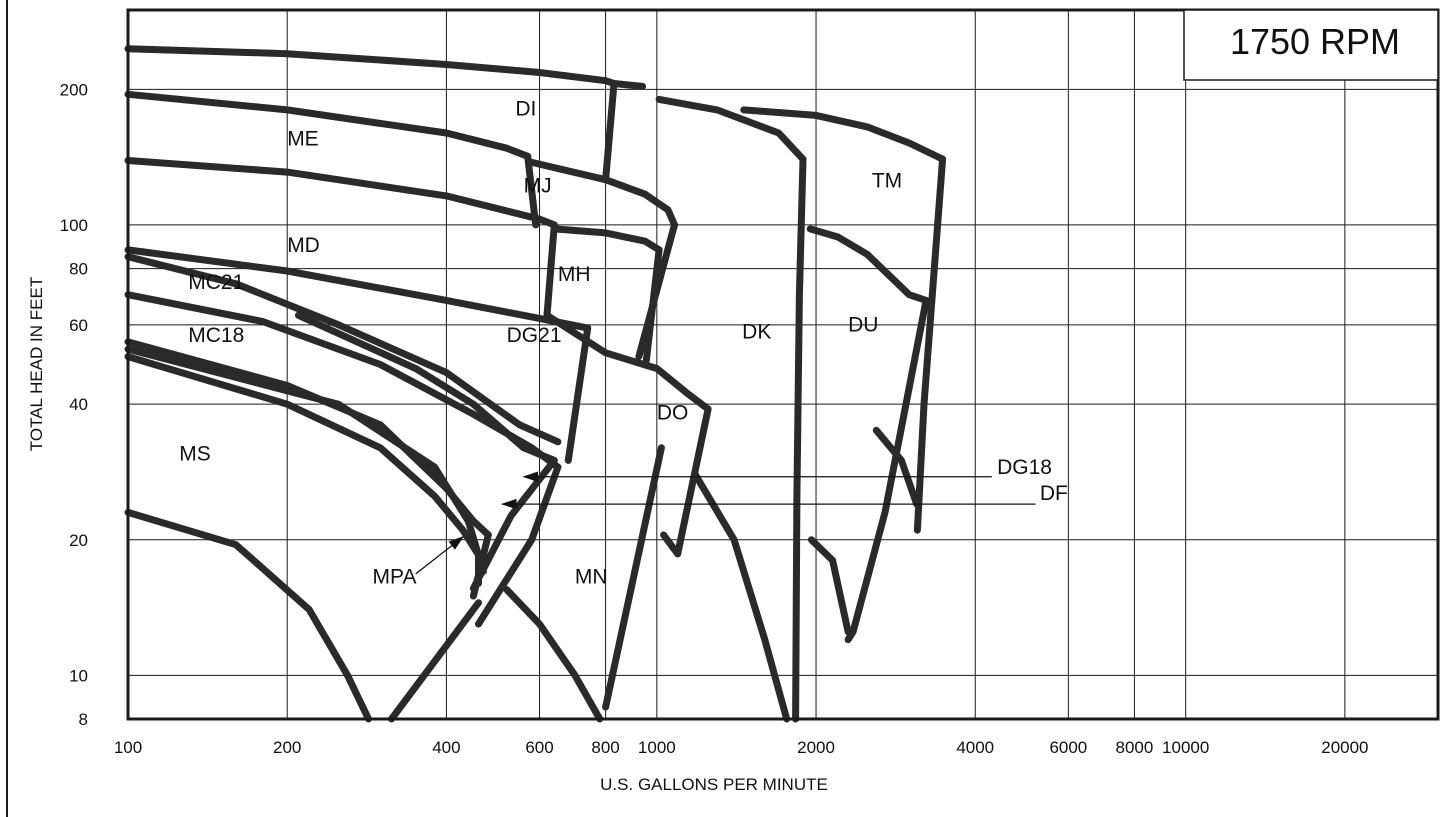 This screenshot has height=817, width=1442. Describe the element at coordinates (7, 408) in the screenshot. I see `left-edge-line` at that location.